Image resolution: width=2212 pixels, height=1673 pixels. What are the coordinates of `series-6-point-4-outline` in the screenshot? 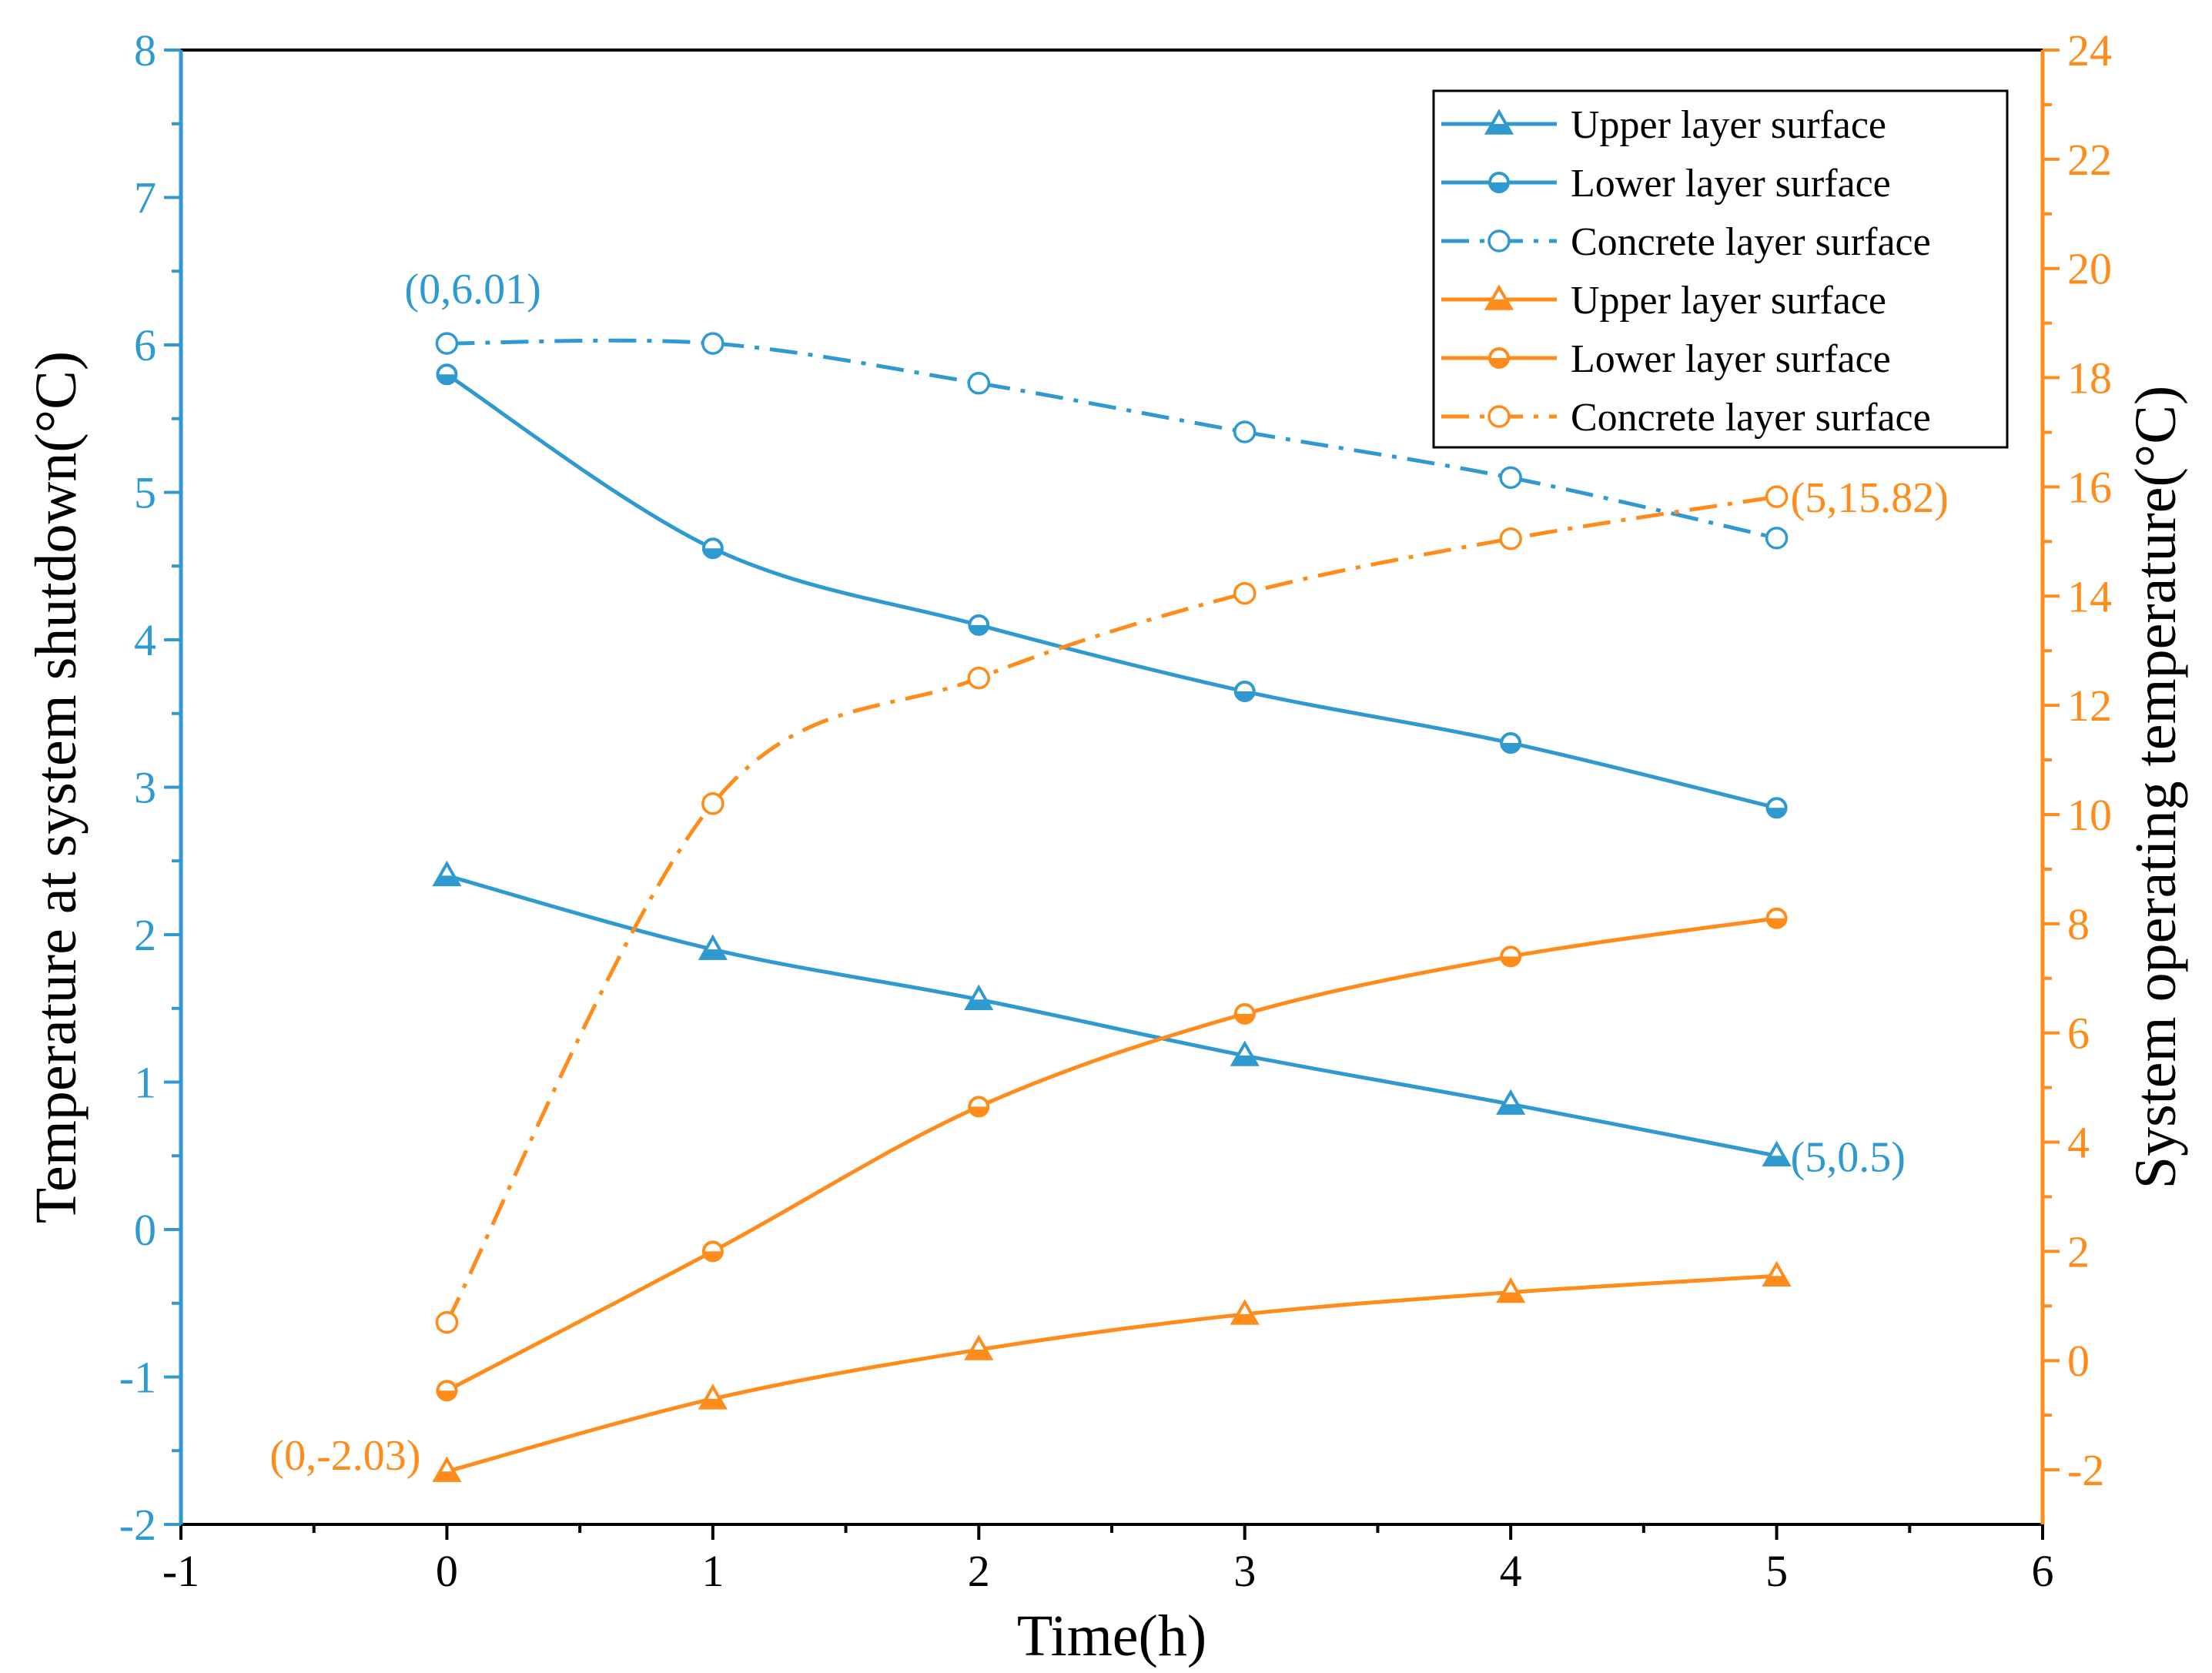 It's located at (1245, 593).